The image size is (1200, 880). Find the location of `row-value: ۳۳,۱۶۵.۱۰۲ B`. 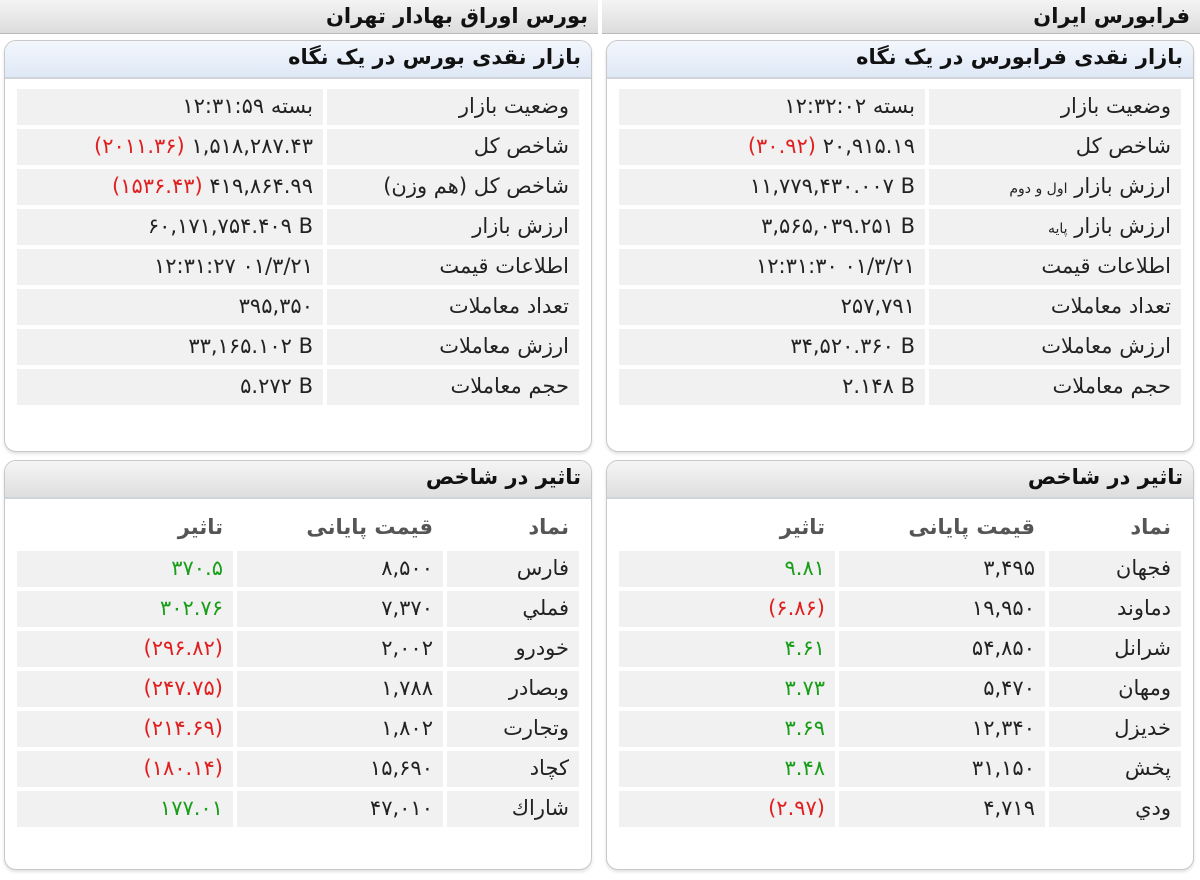

row-value: ۳۳,۱۶۵.۱۰۲ B is located at coordinates (170, 347).